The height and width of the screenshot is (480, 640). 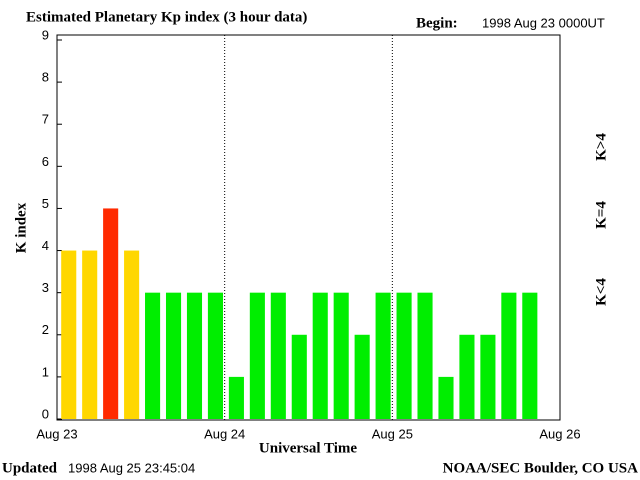 I want to click on updated-label: Updated, so click(x=30, y=468).